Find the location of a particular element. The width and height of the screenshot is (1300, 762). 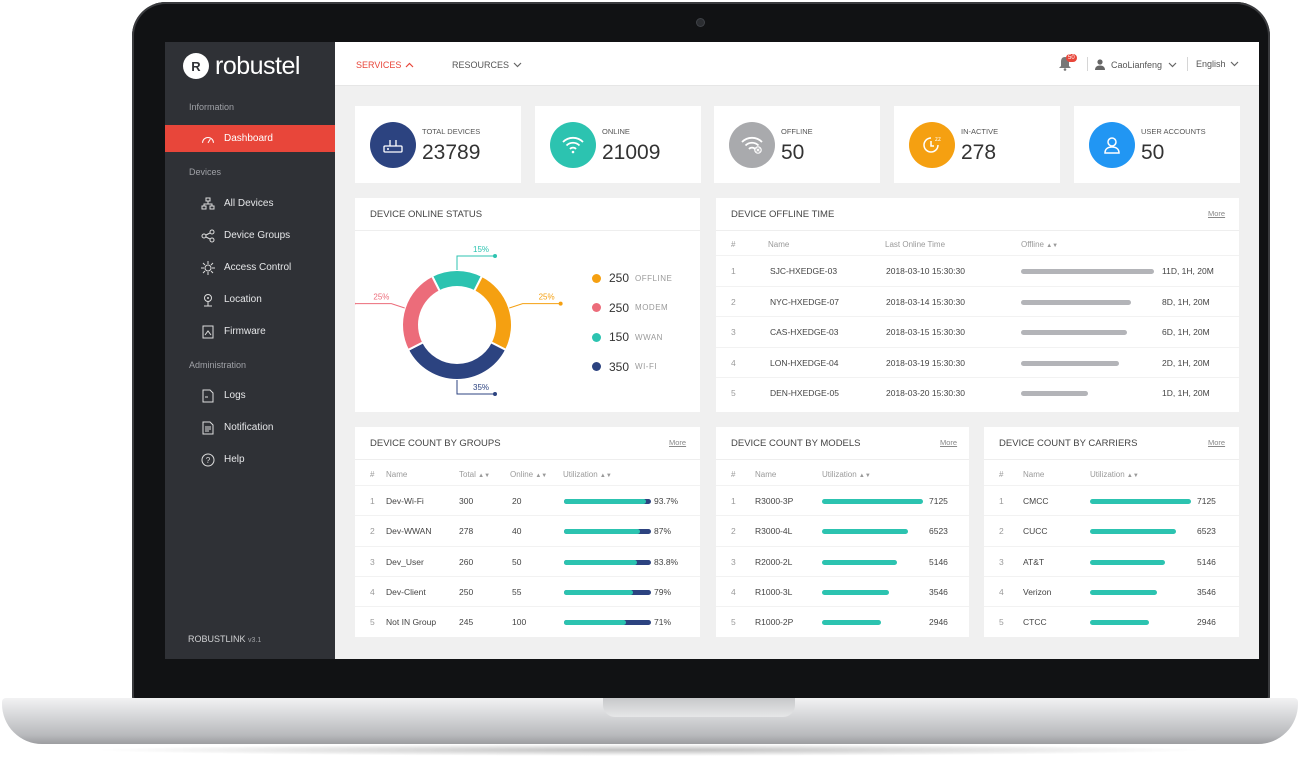

donut-chart: 15% 25% 35% 25% is located at coordinates (459, 320).